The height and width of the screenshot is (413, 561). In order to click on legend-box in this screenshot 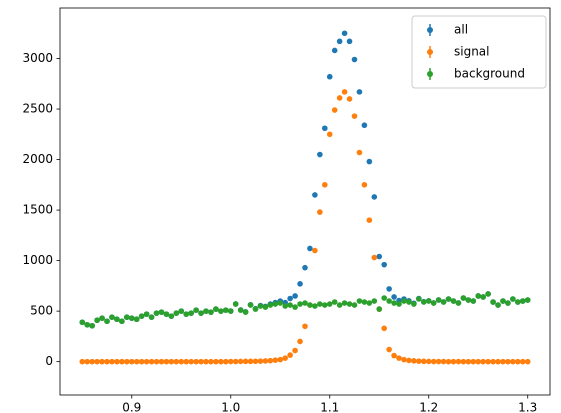, I will do `click(479, 52)`.